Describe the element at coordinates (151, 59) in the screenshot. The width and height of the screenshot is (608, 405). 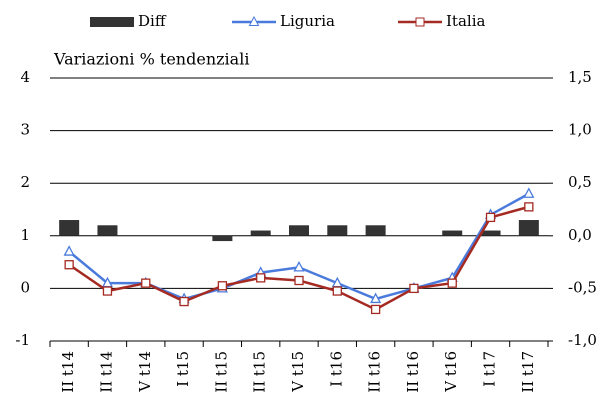
I see `chart-subtitle: Variazioni % tendenziali` at that location.